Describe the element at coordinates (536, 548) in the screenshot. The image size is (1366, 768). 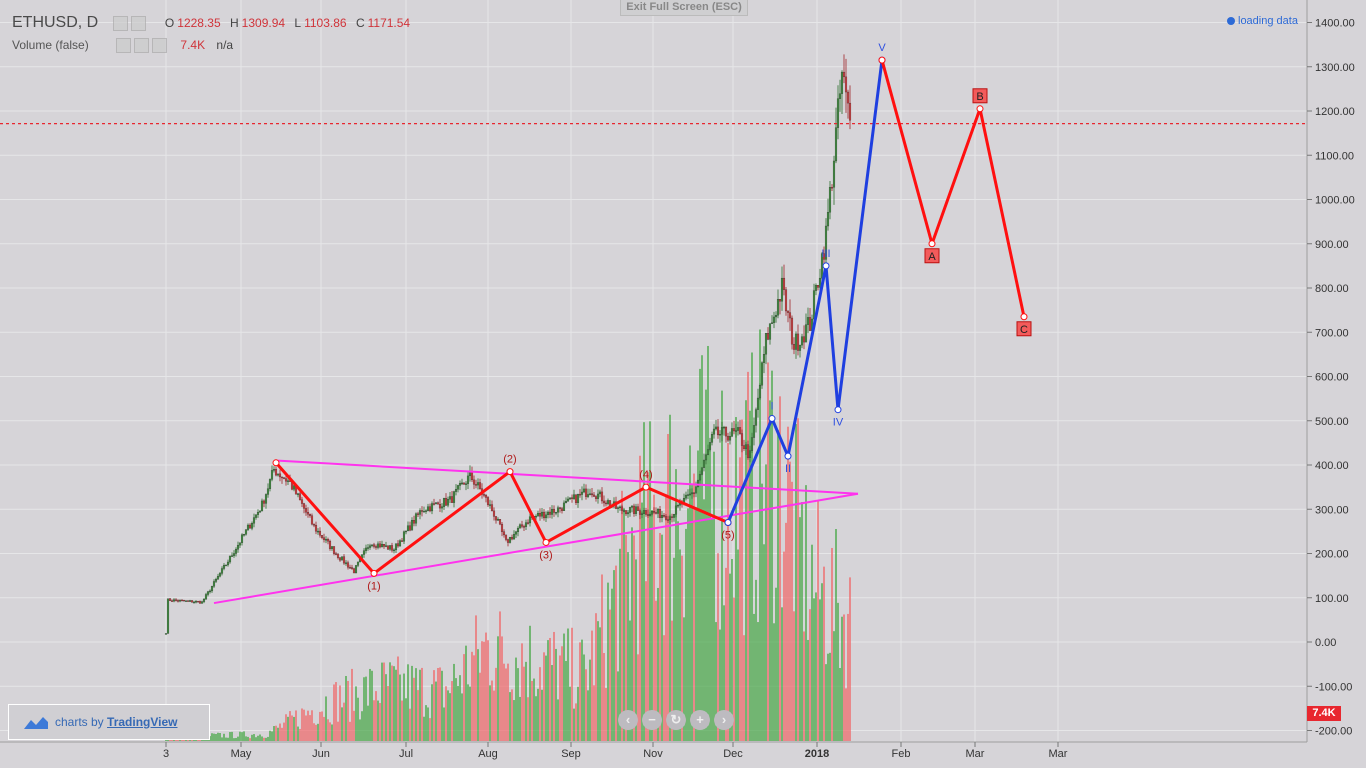
I see `triangle-trendline` at that location.